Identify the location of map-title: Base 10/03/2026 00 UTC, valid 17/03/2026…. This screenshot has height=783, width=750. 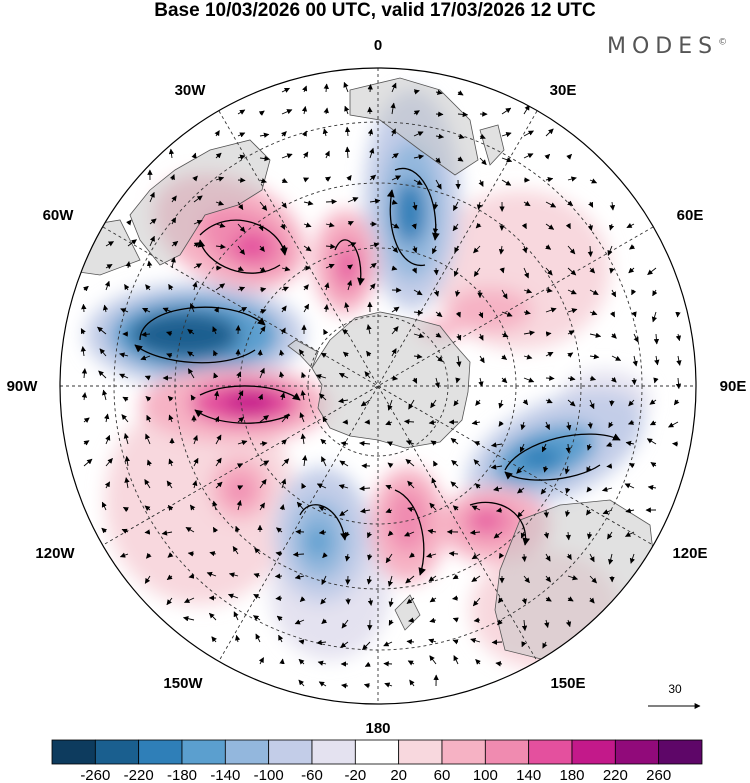
(375, 10).